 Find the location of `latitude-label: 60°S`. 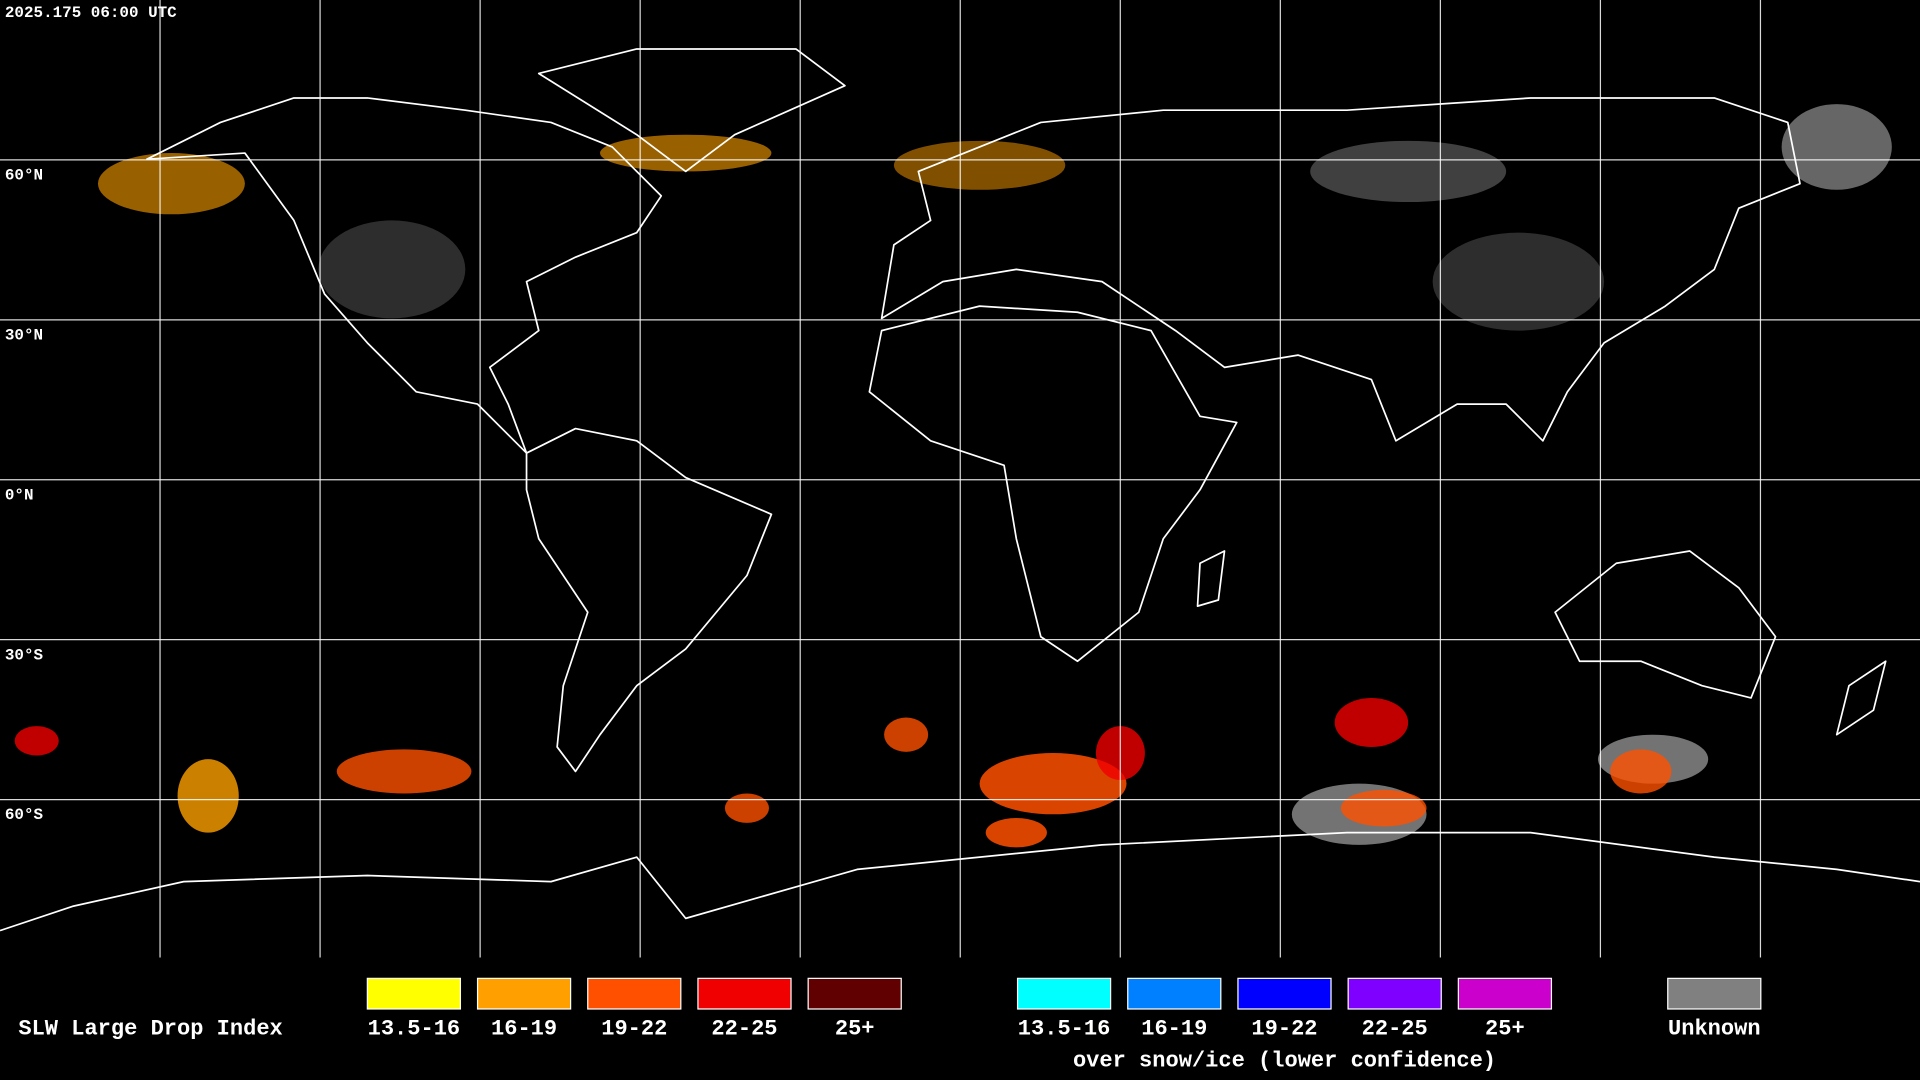

latitude-label: 60°S is located at coordinates (24, 815).